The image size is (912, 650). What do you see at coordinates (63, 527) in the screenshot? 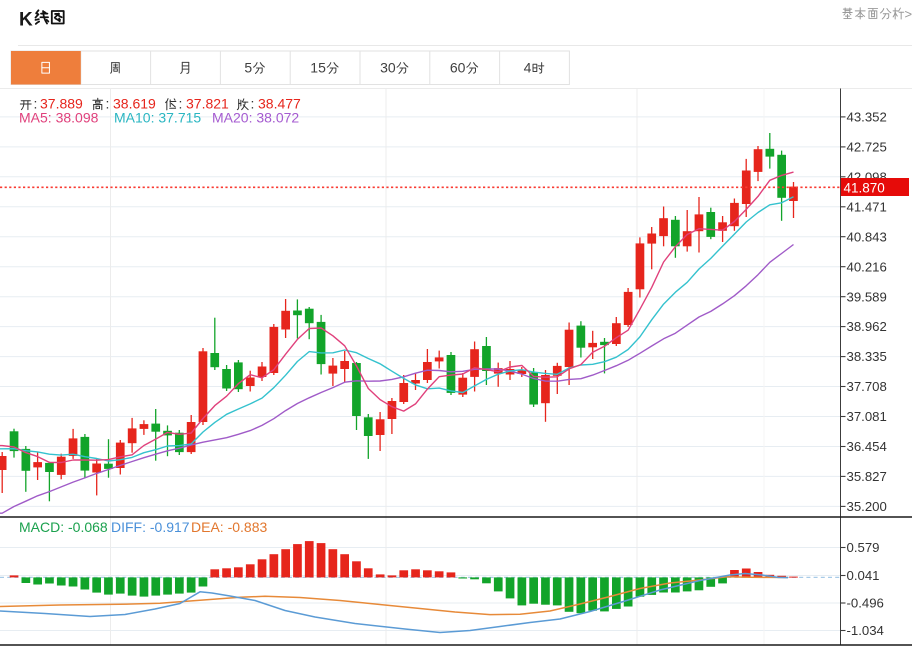
I see `svg-text: MACD: -0.068` at bounding box center [63, 527].